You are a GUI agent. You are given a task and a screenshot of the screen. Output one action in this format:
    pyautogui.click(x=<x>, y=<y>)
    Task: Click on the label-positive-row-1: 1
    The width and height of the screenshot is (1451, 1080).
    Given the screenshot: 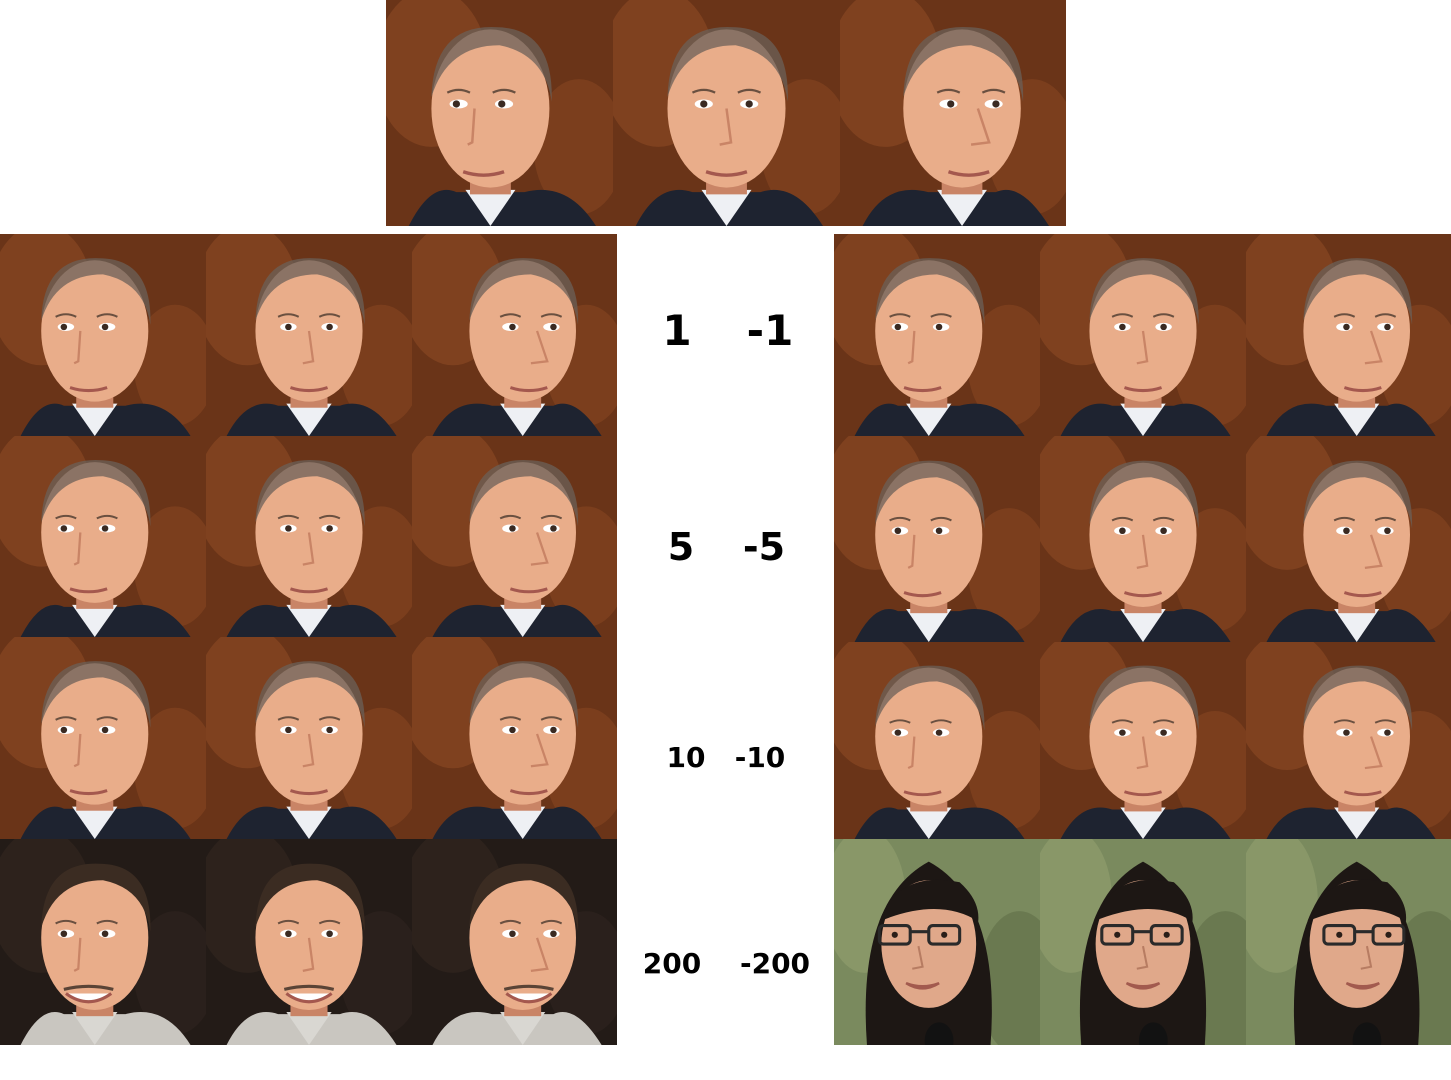 What is the action you would take?
    pyautogui.click(x=677, y=330)
    